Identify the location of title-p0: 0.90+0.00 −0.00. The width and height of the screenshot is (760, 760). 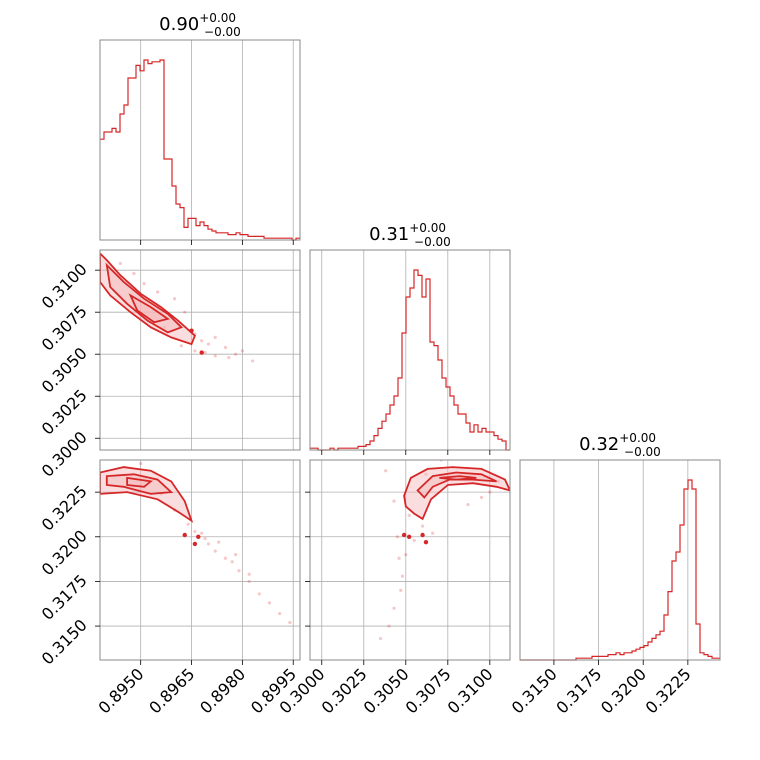
(200, 25).